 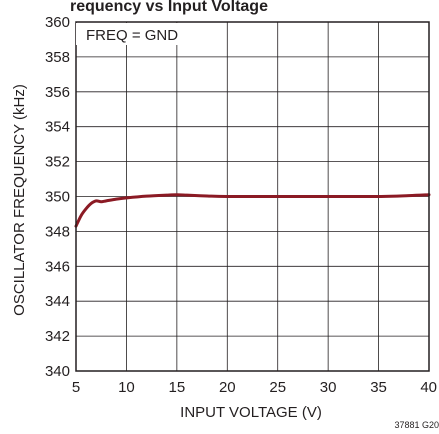 I want to click on x-tick-label: 10, so click(x=126, y=387).